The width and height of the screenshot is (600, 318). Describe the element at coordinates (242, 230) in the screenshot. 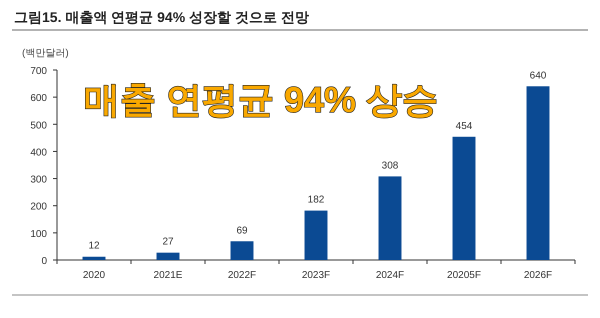

I see `data-label: 69` at that location.